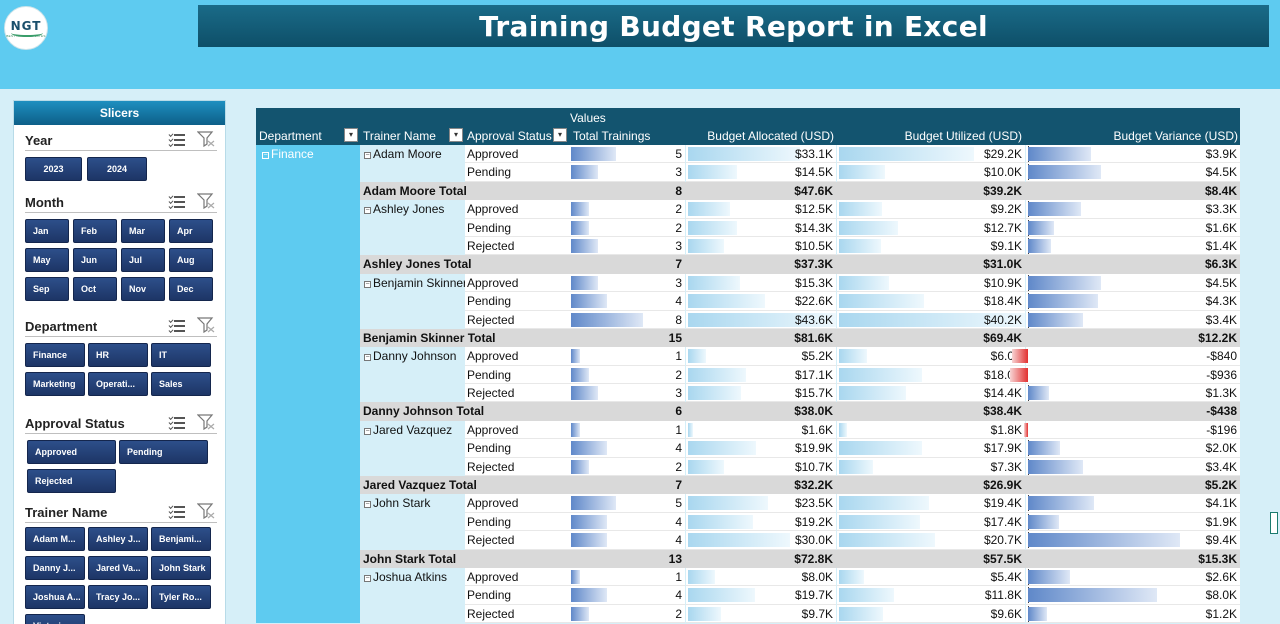 Image resolution: width=1280 pixels, height=624 pixels. I want to click on month-slicer-item: May, so click(47, 260).